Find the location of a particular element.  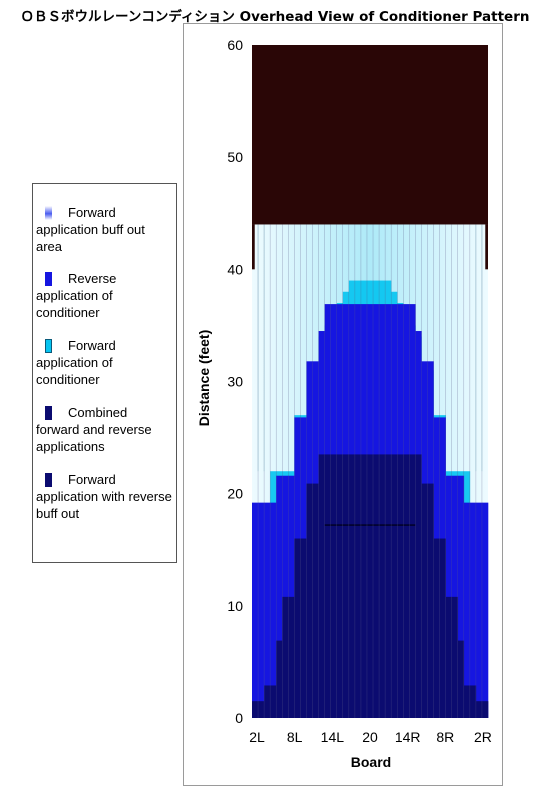

y-tick-label: 60 is located at coordinates (235, 45).